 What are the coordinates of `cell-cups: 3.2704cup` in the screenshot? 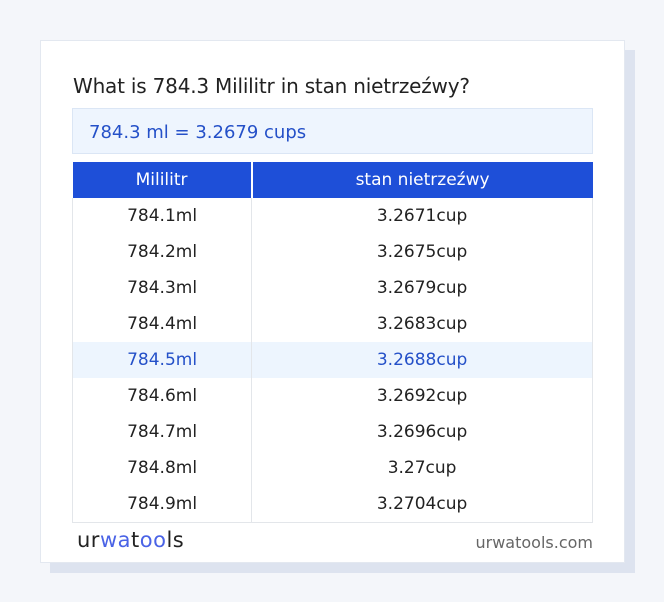 It's located at (422, 504).